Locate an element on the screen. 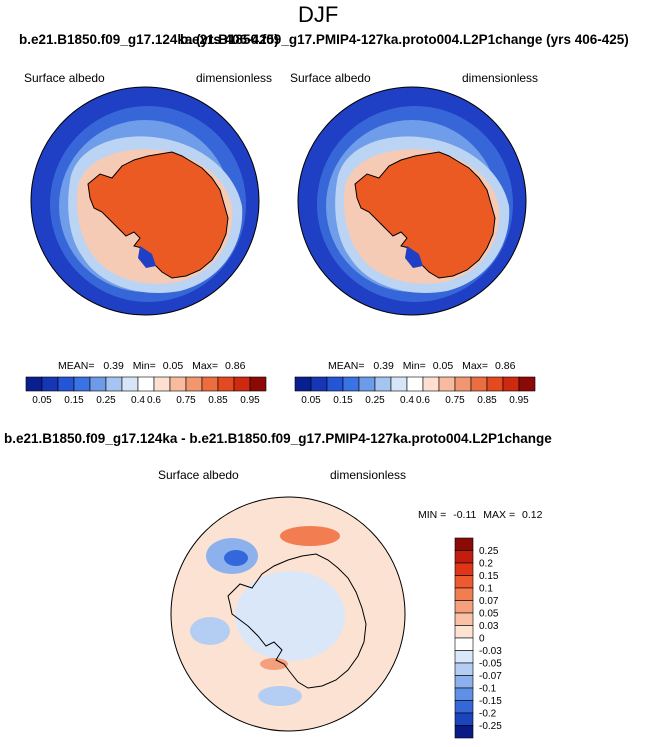  diff-albedo-map is located at coordinates (288, 614).